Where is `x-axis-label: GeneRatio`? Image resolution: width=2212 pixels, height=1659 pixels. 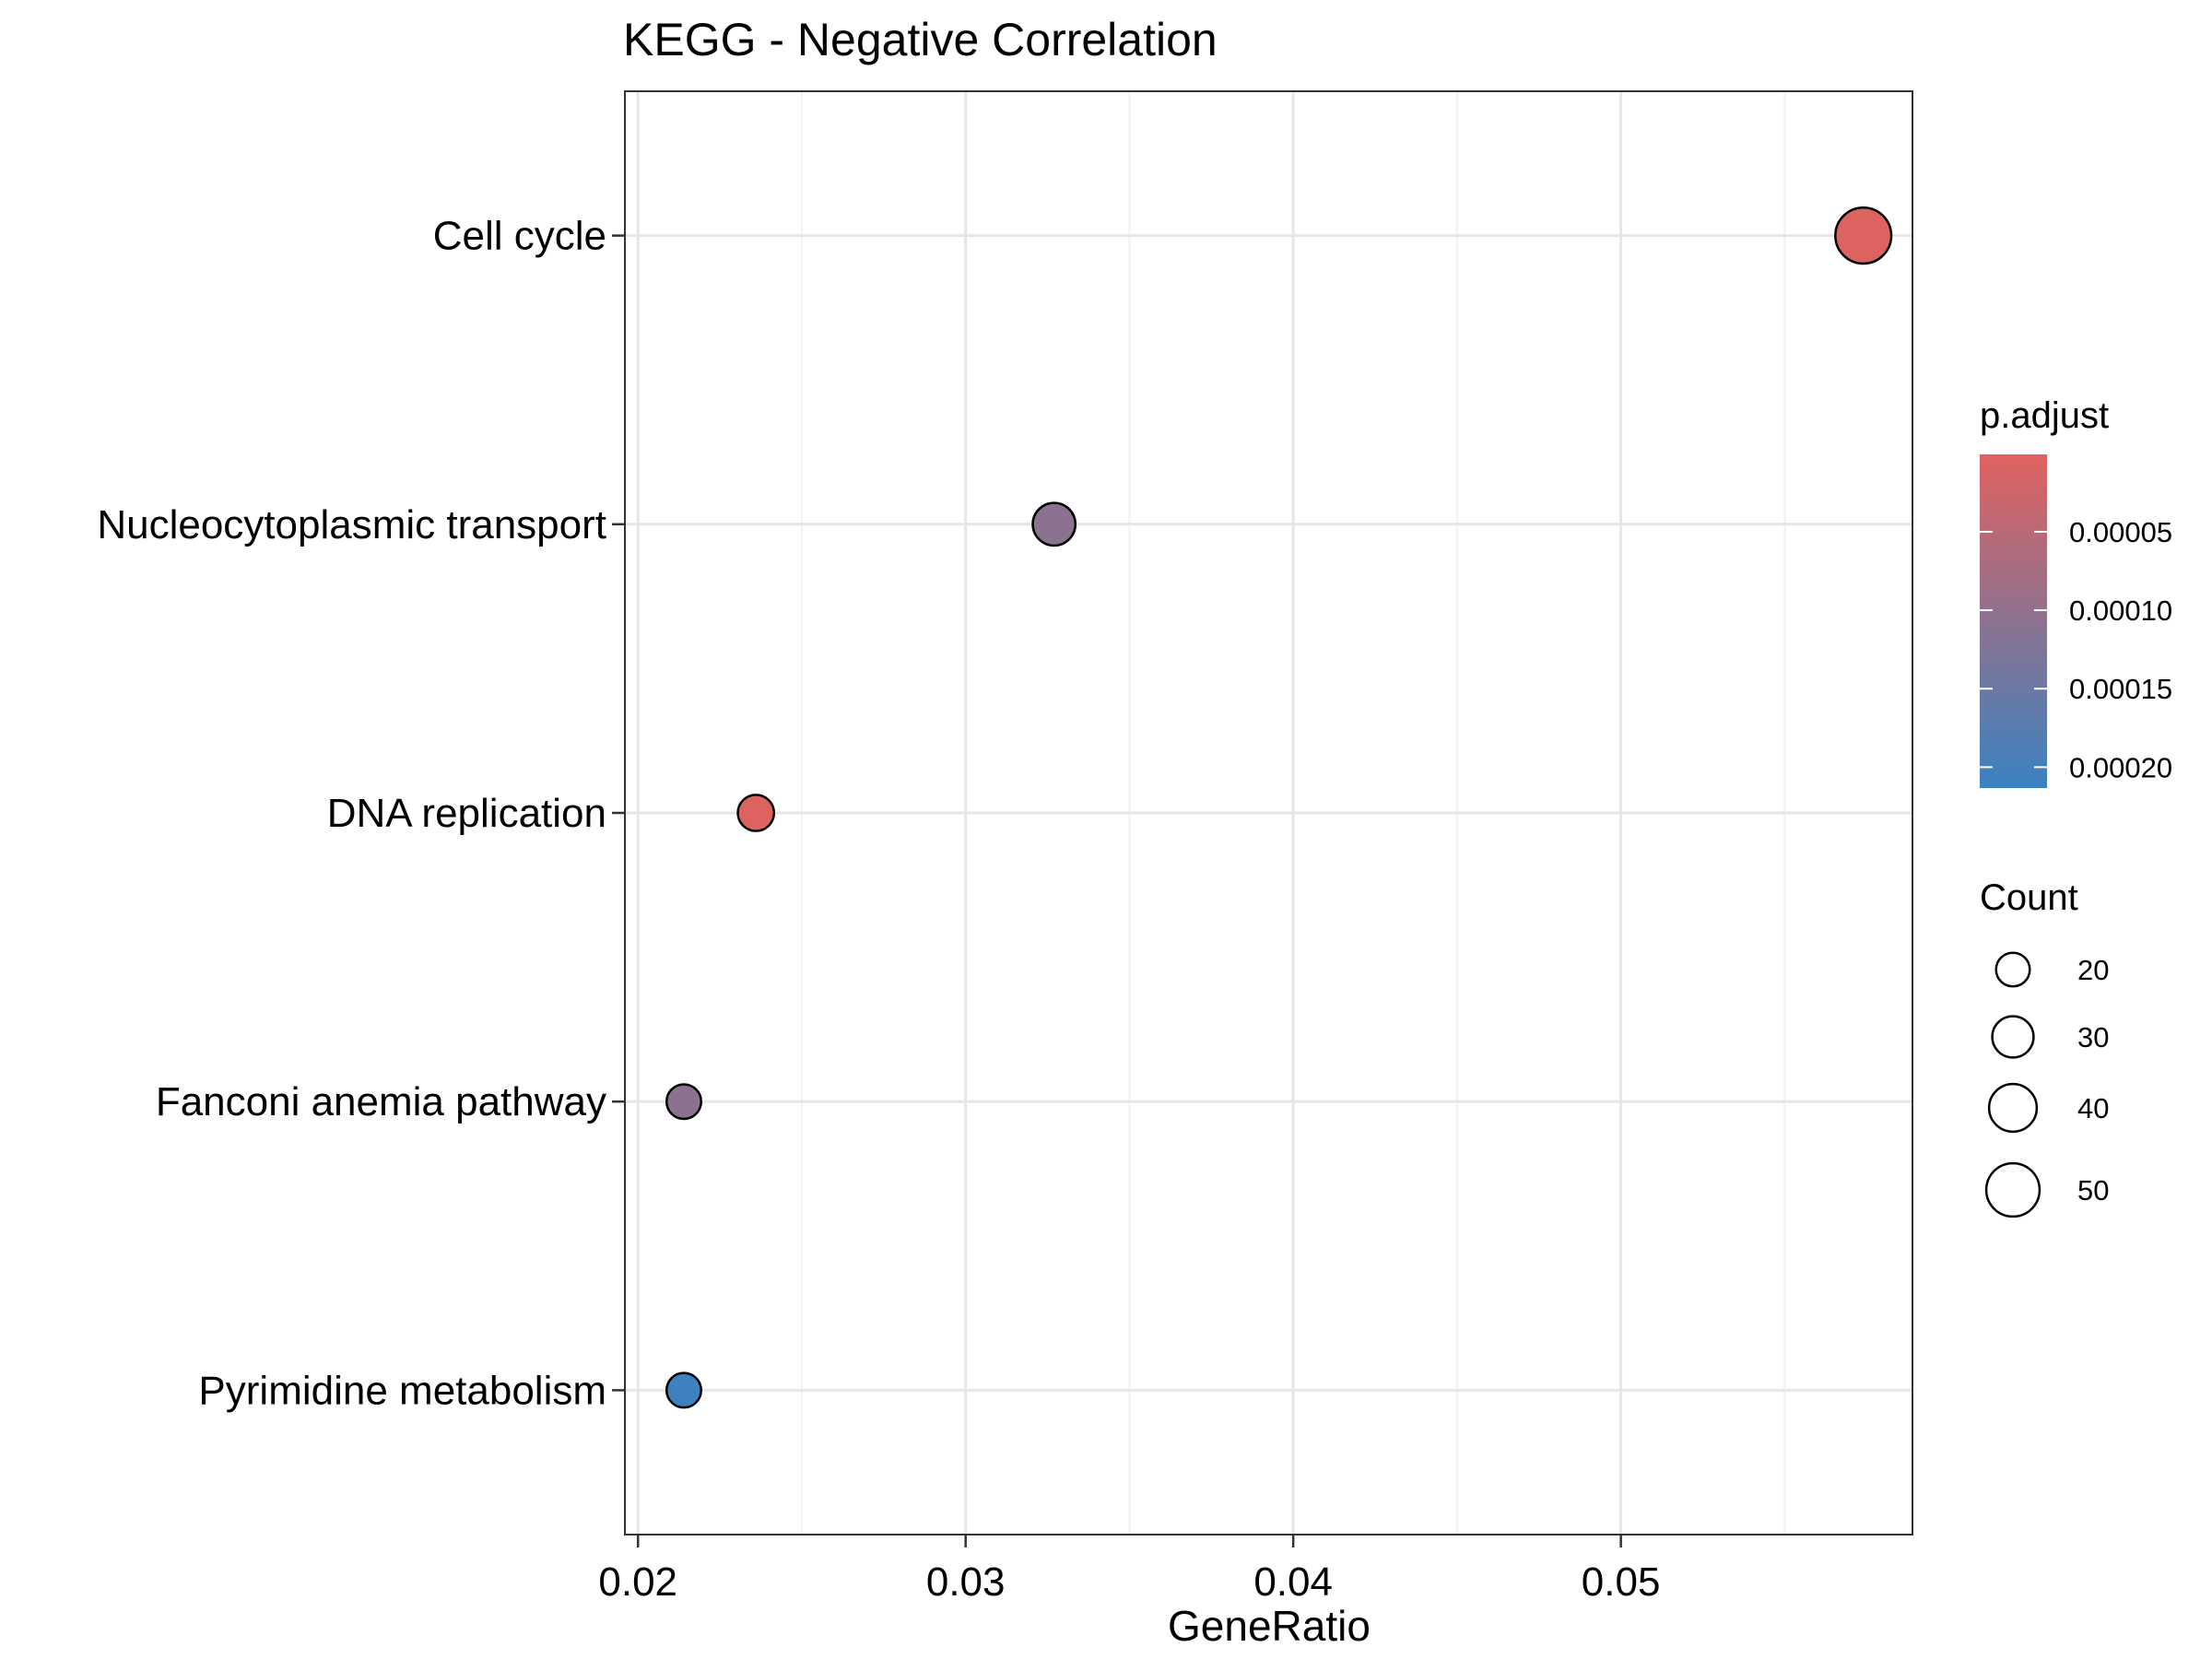
x-axis-label: GeneRatio is located at coordinates (1269, 1626).